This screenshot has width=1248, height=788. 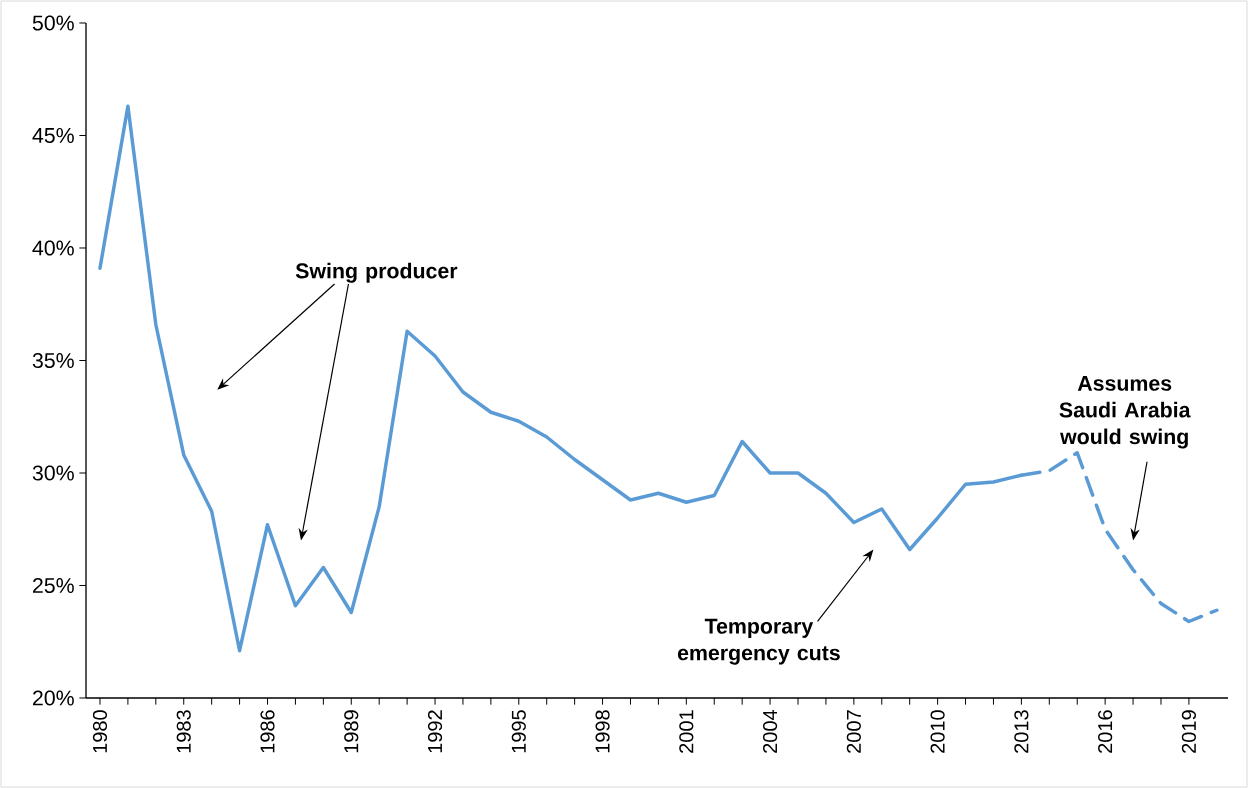 I want to click on annotation: Temporary emergency cuts, so click(x=758, y=641).